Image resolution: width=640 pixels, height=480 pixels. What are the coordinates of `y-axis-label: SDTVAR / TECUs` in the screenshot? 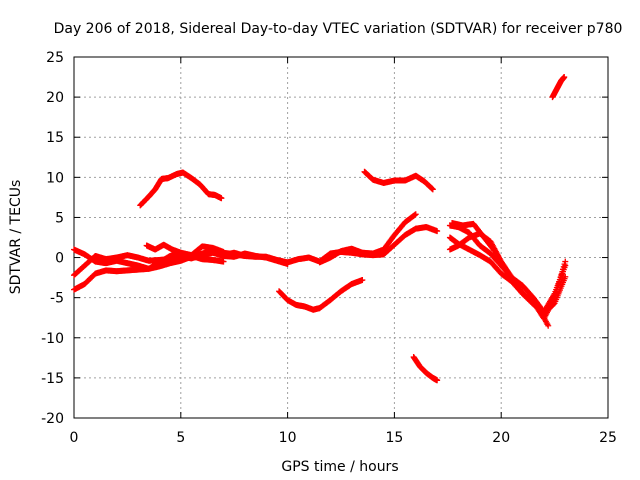 It's located at (16, 237).